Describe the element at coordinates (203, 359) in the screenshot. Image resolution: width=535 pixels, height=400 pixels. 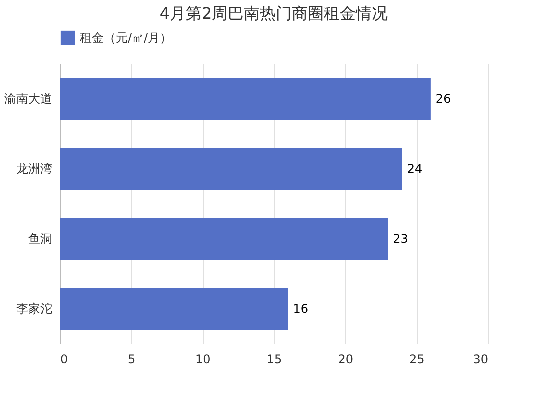
I see `x-tick-label: 10` at that location.